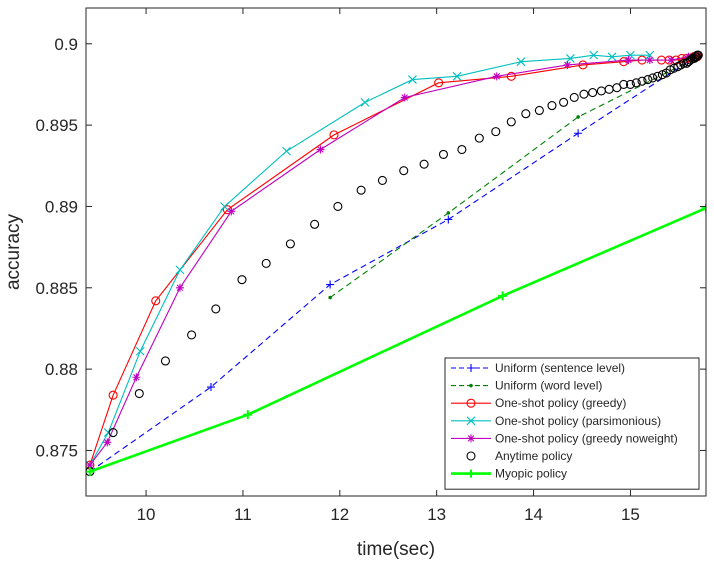  Describe the element at coordinates (531, 474) in the screenshot. I see `legend-label-myopic-policy: Myopic policy` at that location.